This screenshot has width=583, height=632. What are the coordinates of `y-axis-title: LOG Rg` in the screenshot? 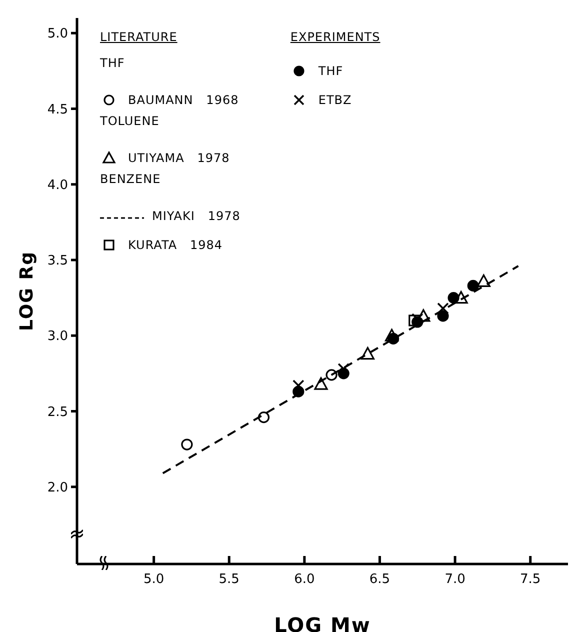 It's located at (27, 291).